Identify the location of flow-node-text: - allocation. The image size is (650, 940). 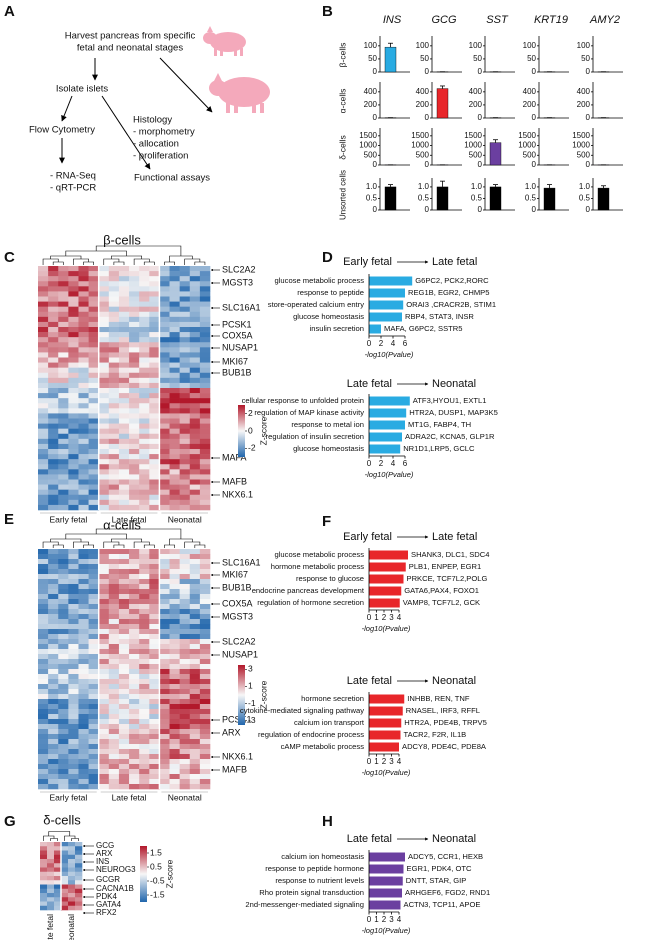
(156, 144).